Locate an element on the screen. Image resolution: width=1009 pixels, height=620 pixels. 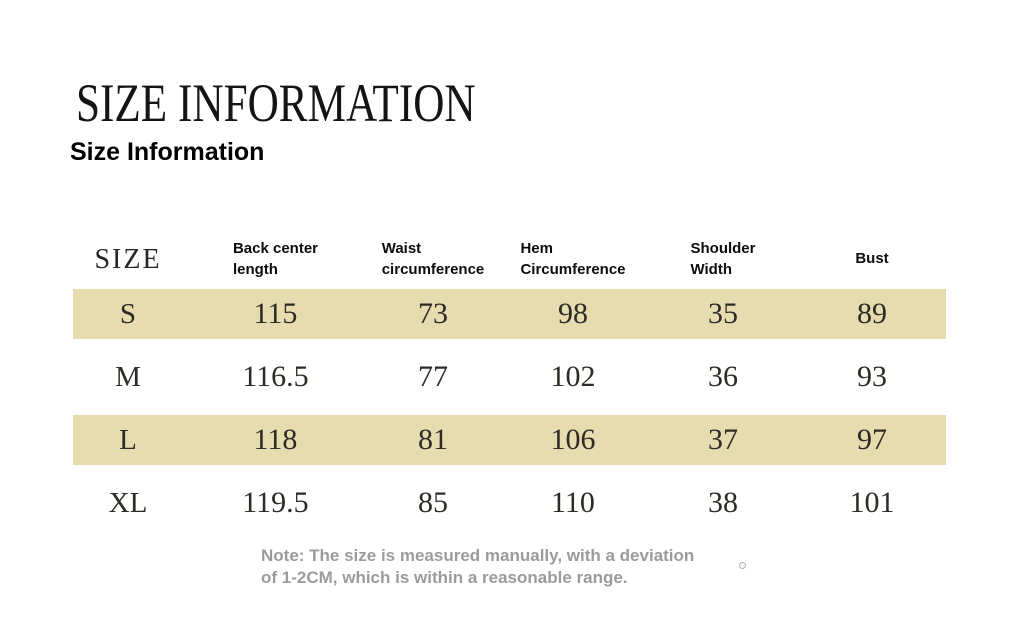
column-header-waist-circumference: Waist circumference is located at coordinates (433, 259).